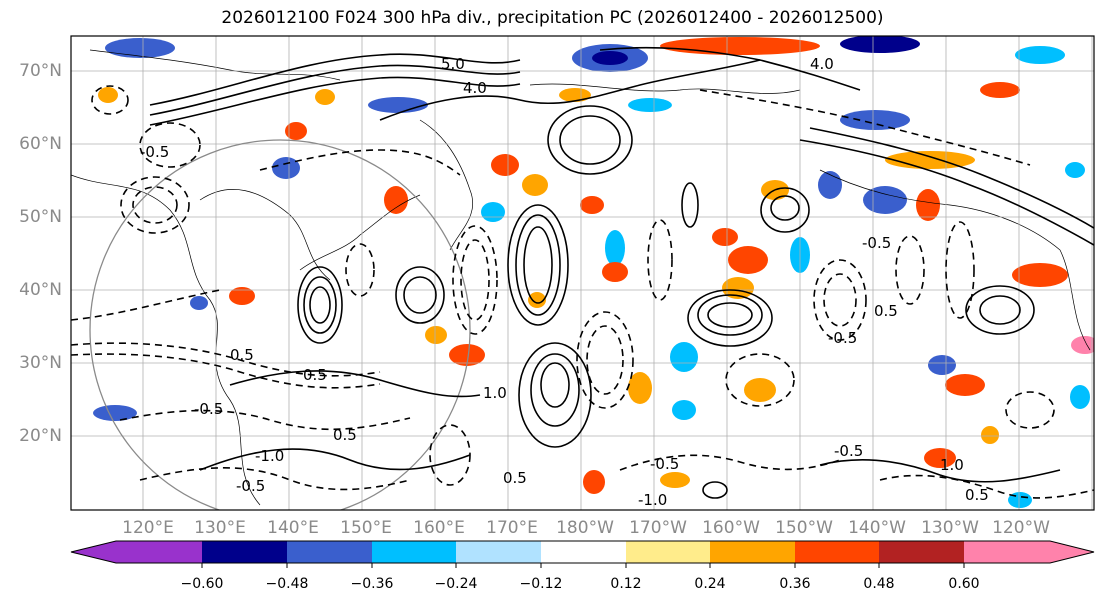  What do you see at coordinates (40, 363) in the screenshot?
I see `lat-label: 30°N` at bounding box center [40, 363].